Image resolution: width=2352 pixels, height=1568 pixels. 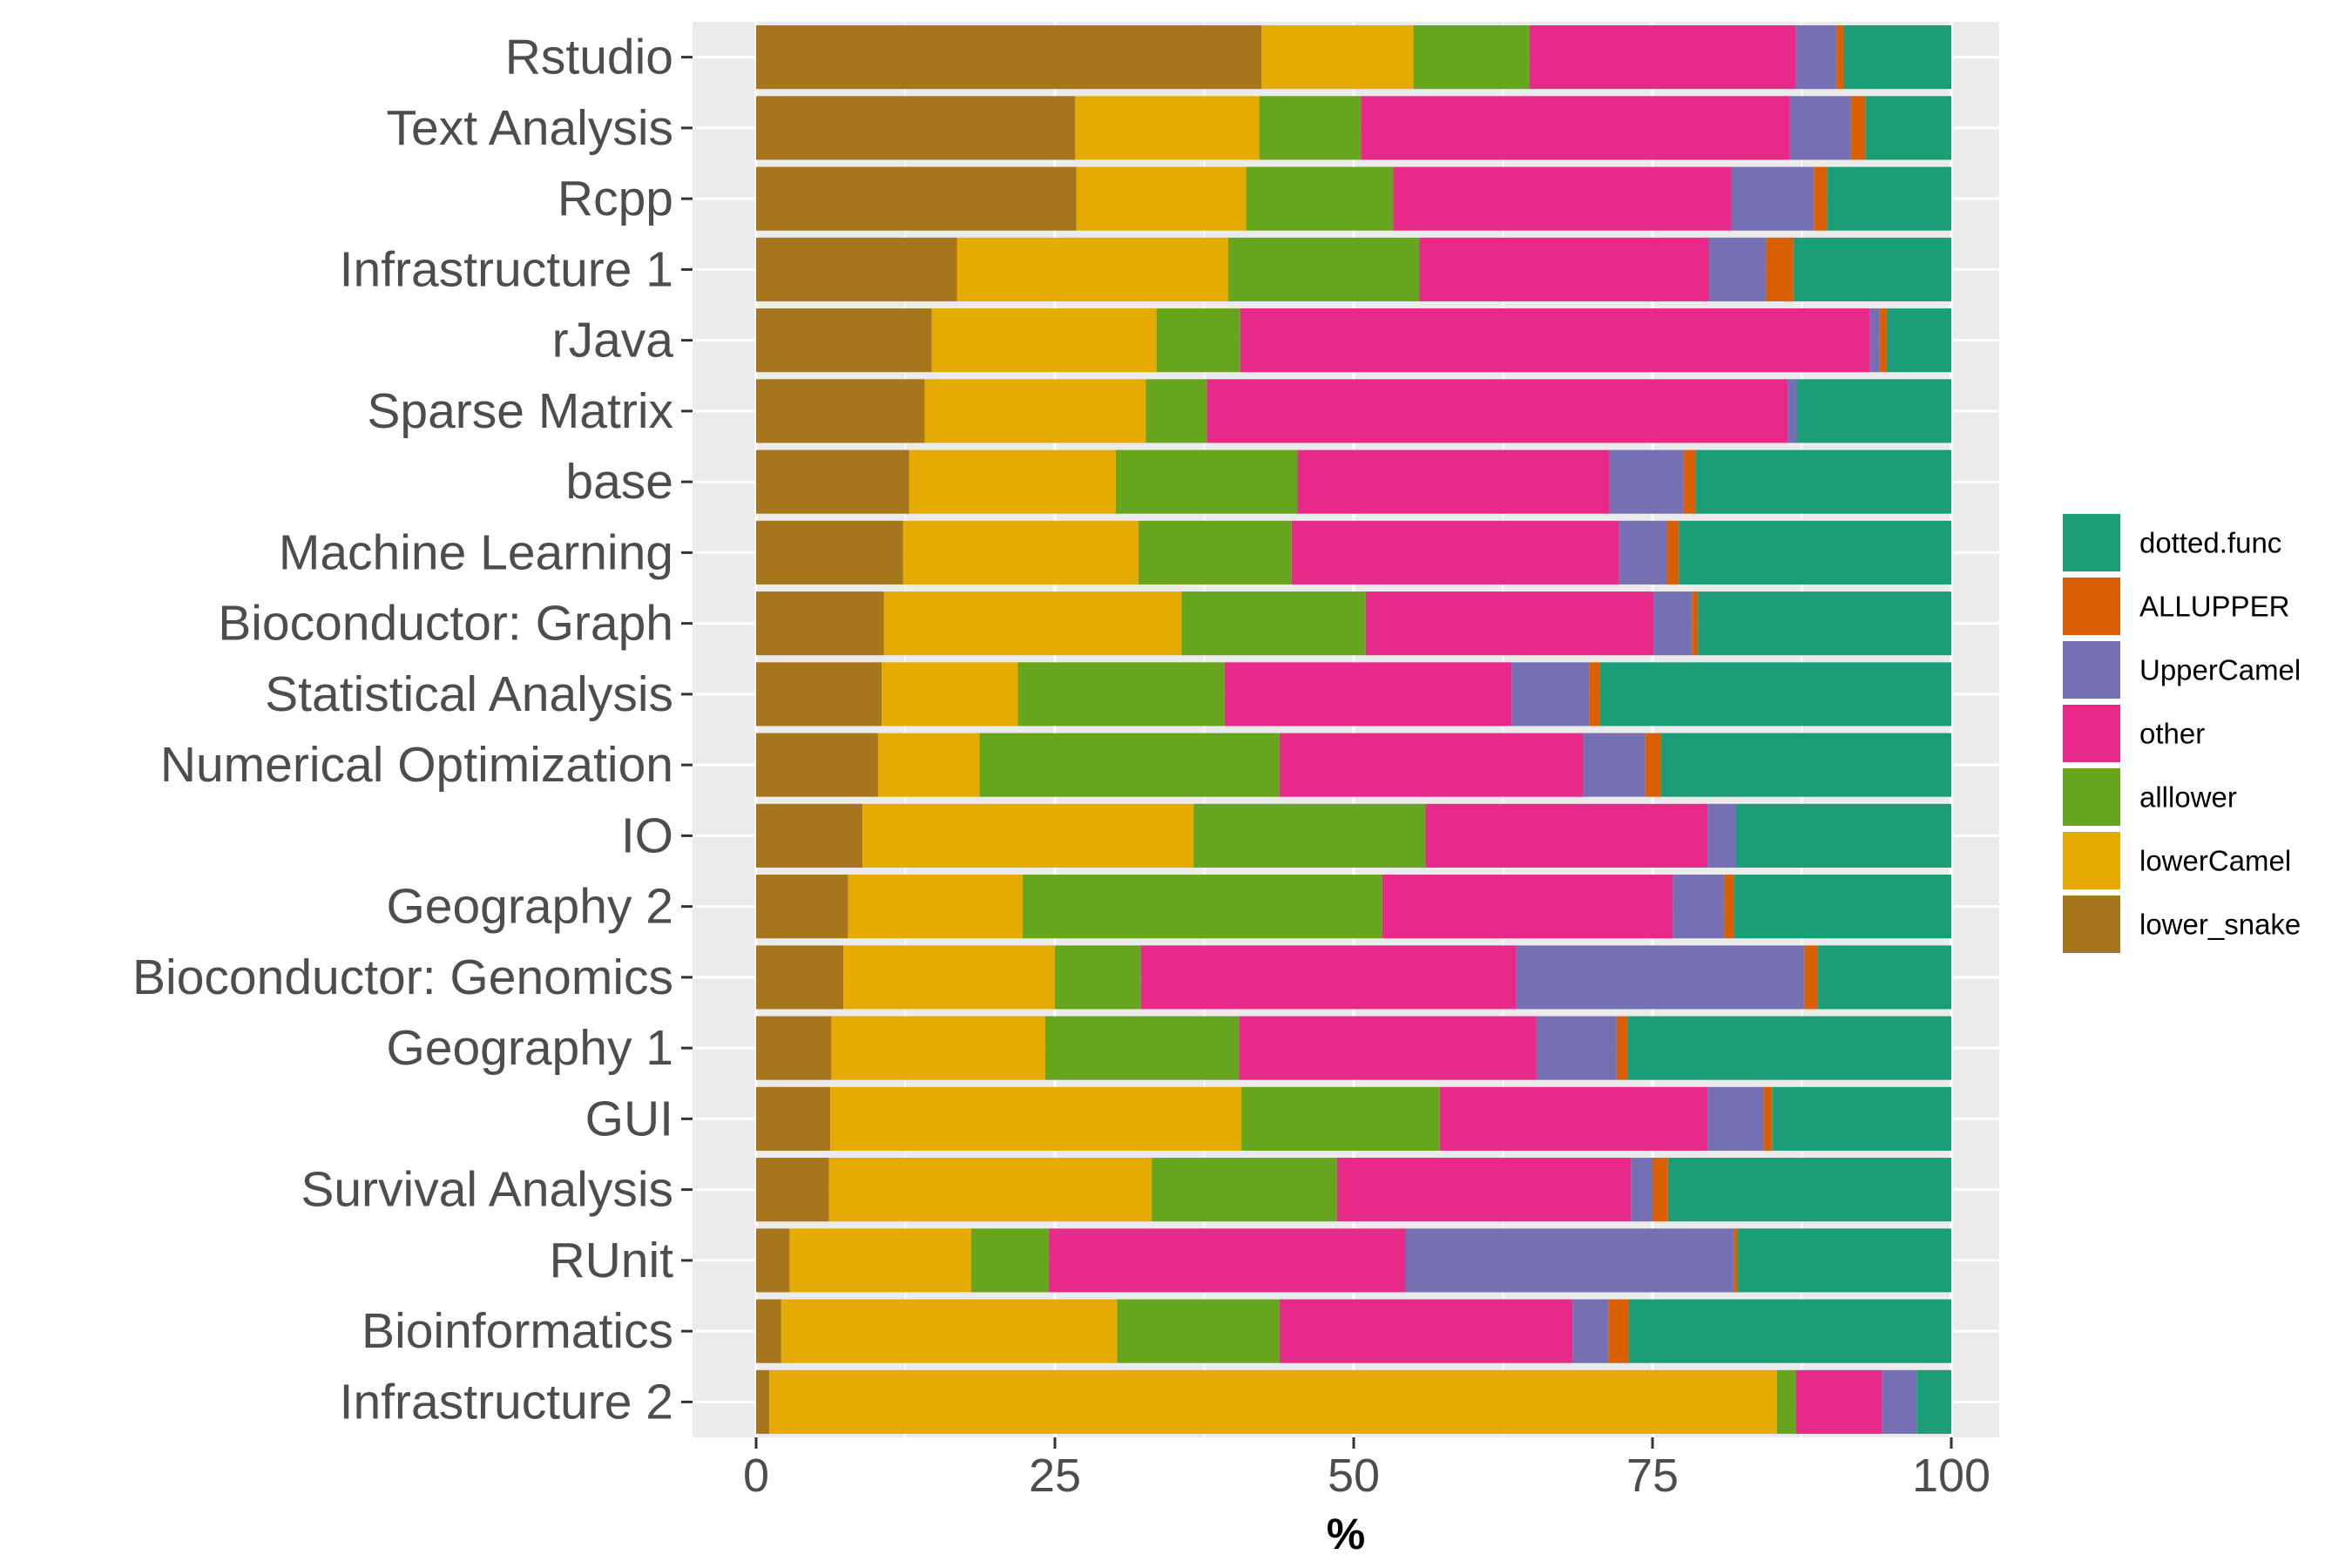 What do you see at coordinates (487, 1190) in the screenshot?
I see `y-tick-label: Survival Analysis` at bounding box center [487, 1190].